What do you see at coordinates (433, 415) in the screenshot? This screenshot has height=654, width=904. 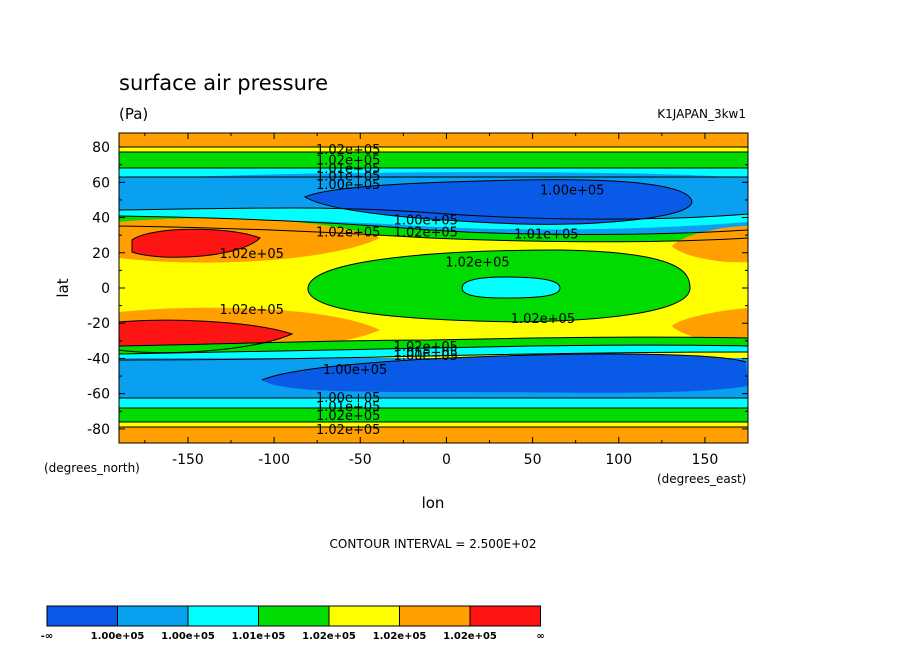 I see `band-green-south` at bounding box center [433, 415].